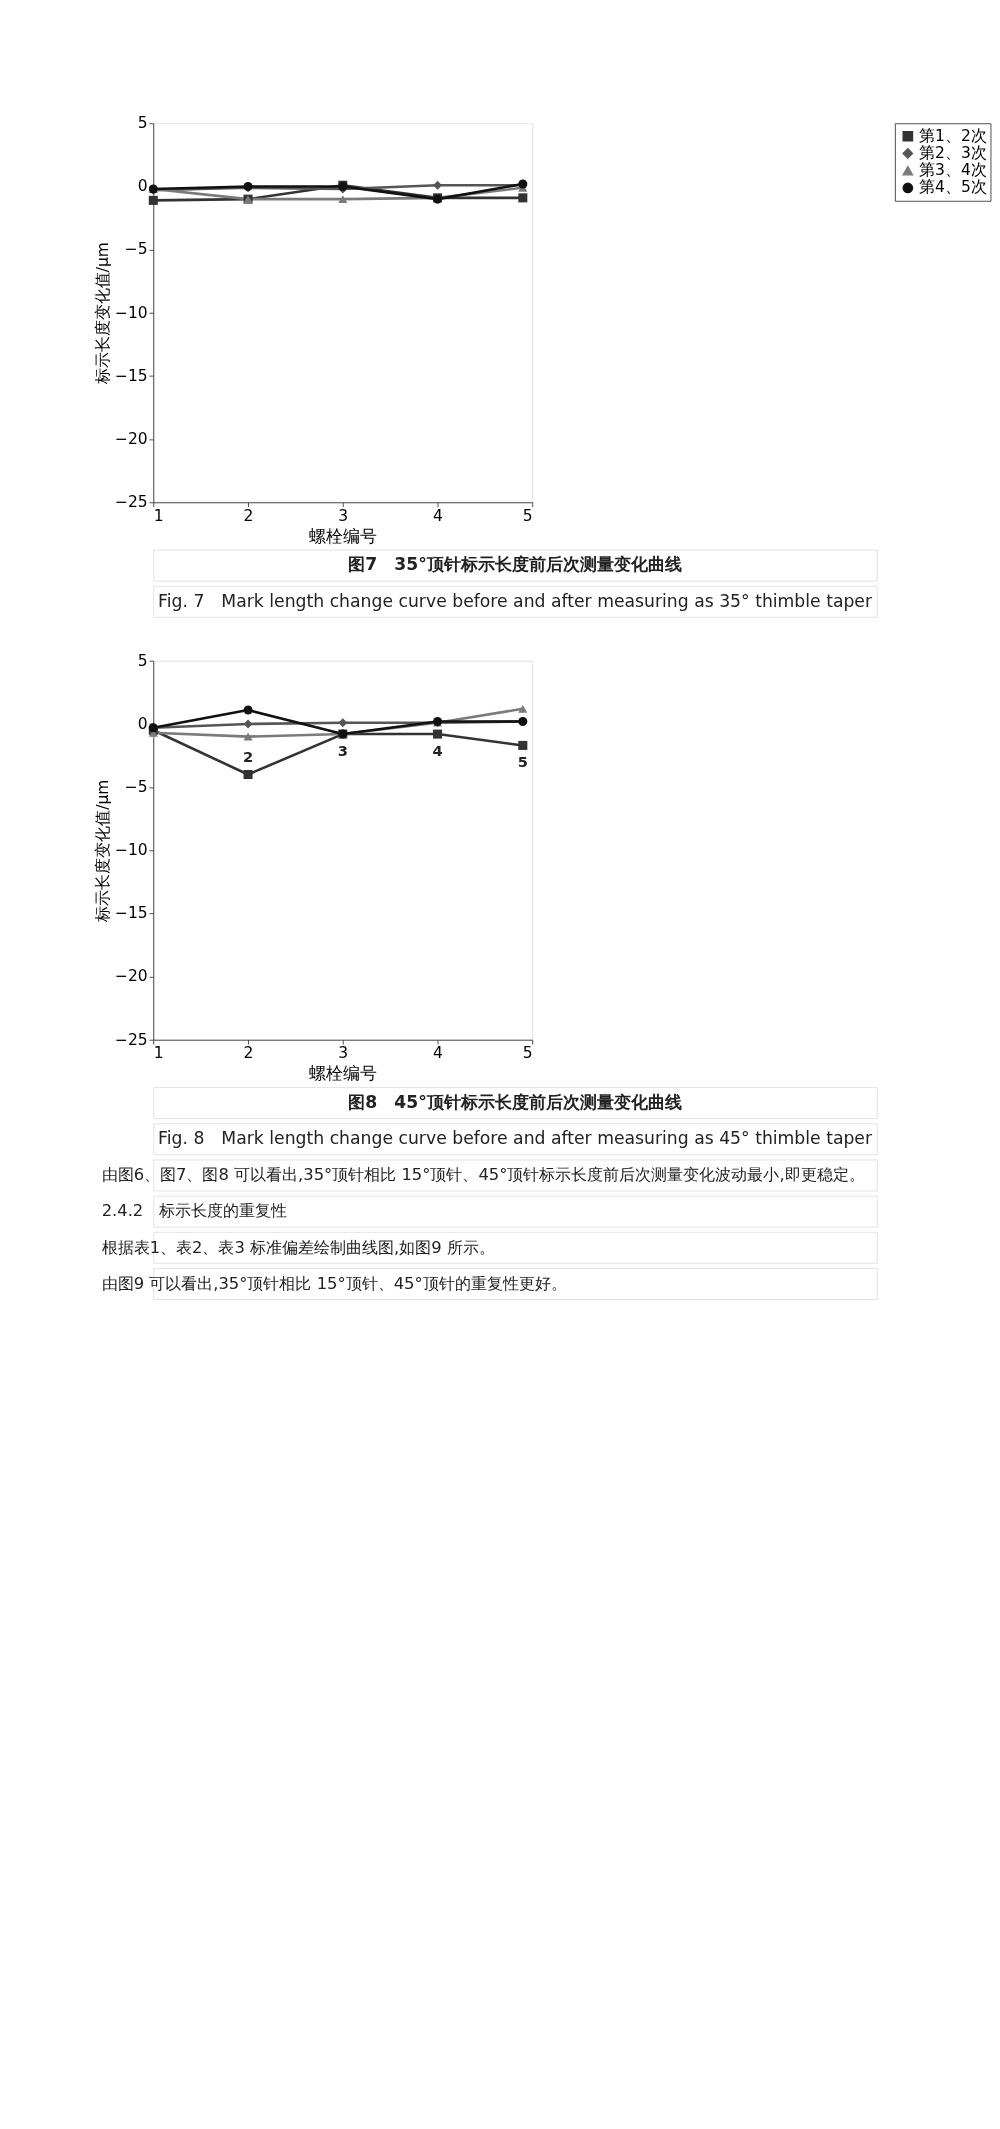 Image resolution: width=1000 pixels, height=2129 pixels. What do you see at coordinates (515, 600) in the screenshot?
I see `caption: Fig. 7 Mark length change curve before and after measuring as 35° thimble taper` at bounding box center [515, 600].